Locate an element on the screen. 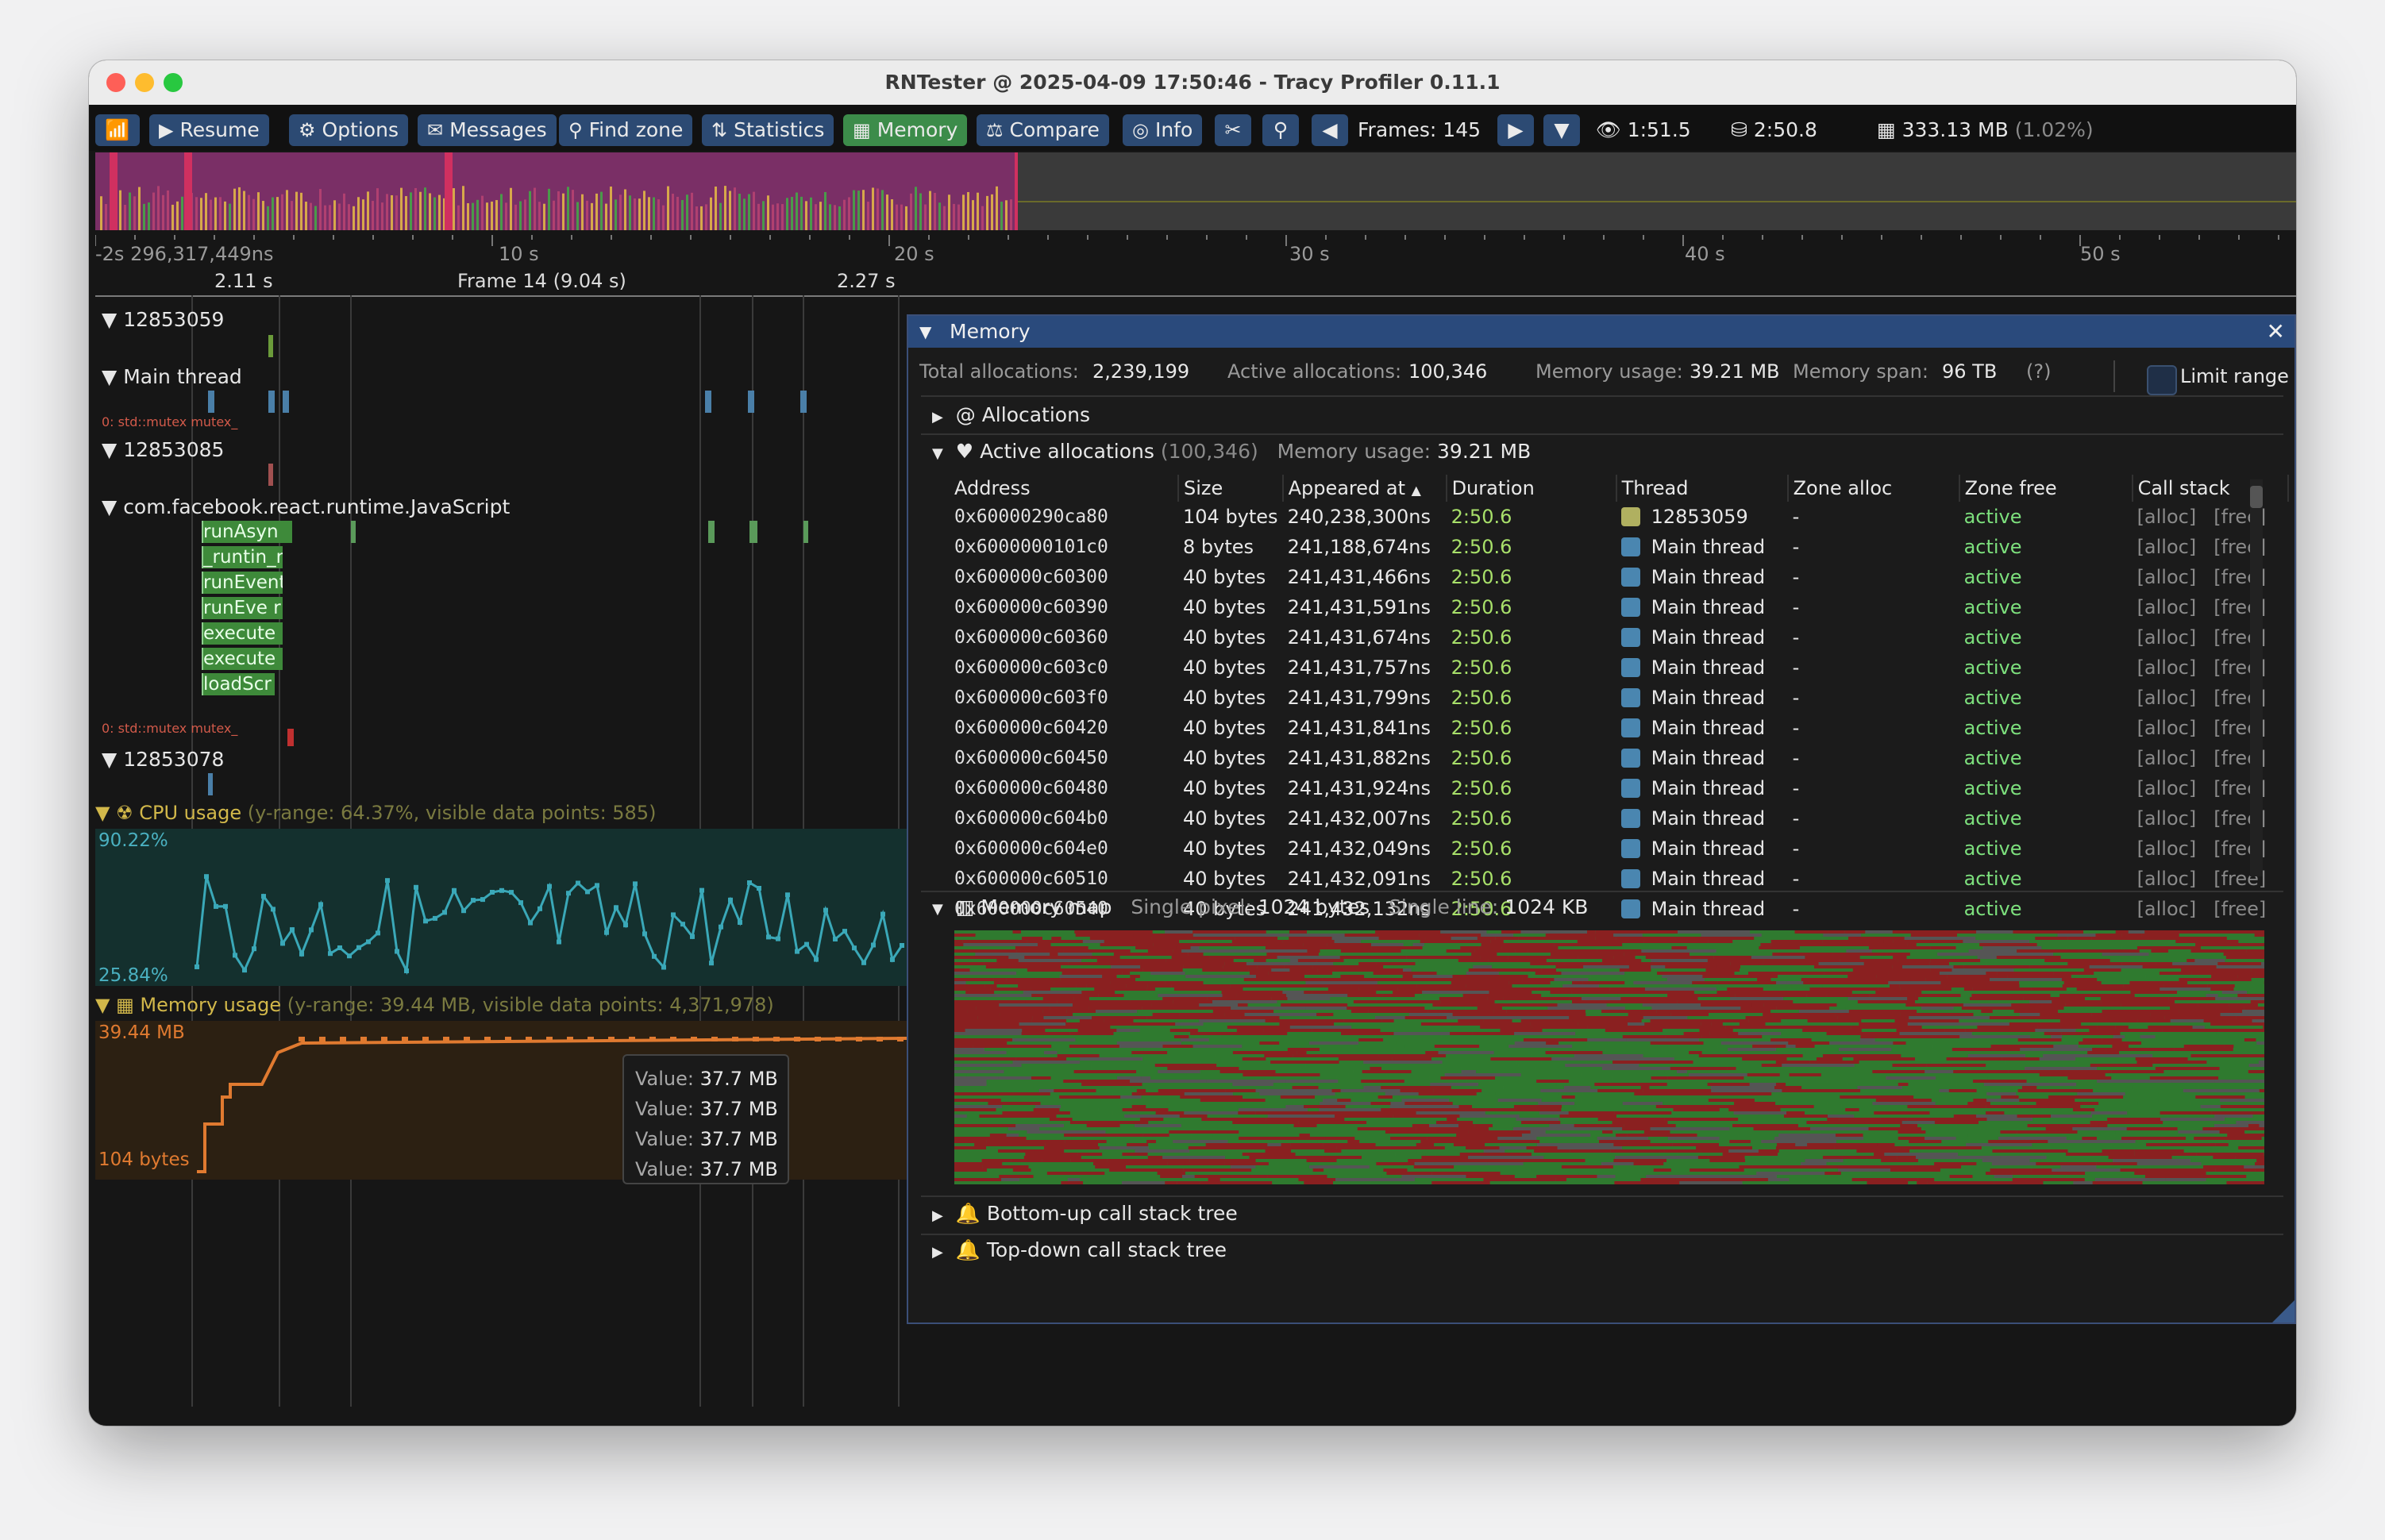 The width and height of the screenshot is (2385, 1540). column-zone-free: Zone free is located at coordinates (2046, 488).